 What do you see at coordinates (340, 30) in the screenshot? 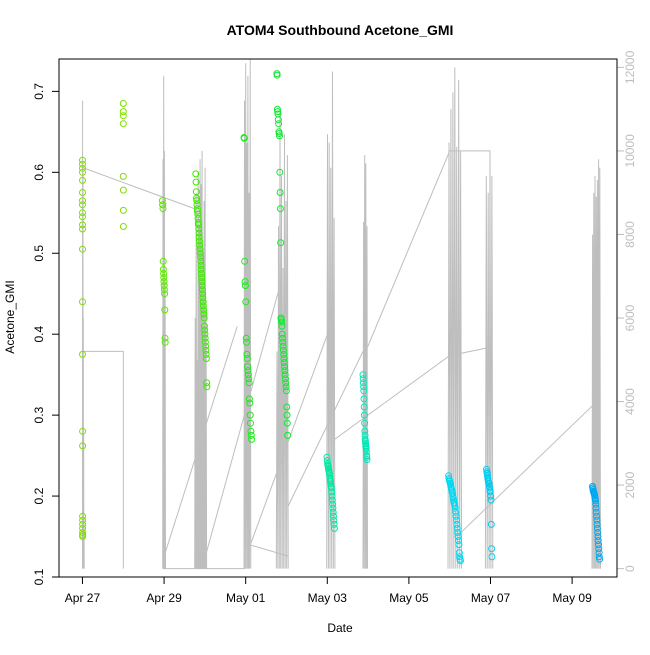
I see `chart-title: ATOM4 Southbound Acetone_GMI` at bounding box center [340, 30].